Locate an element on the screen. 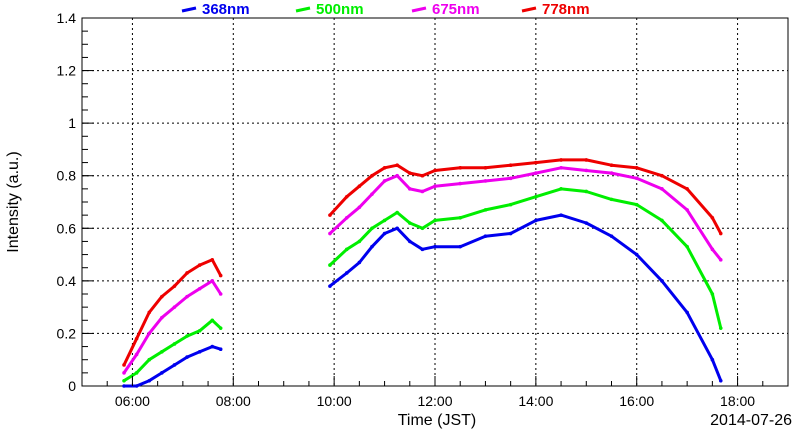  x-tick-label: 12:00 is located at coordinates (434, 401).